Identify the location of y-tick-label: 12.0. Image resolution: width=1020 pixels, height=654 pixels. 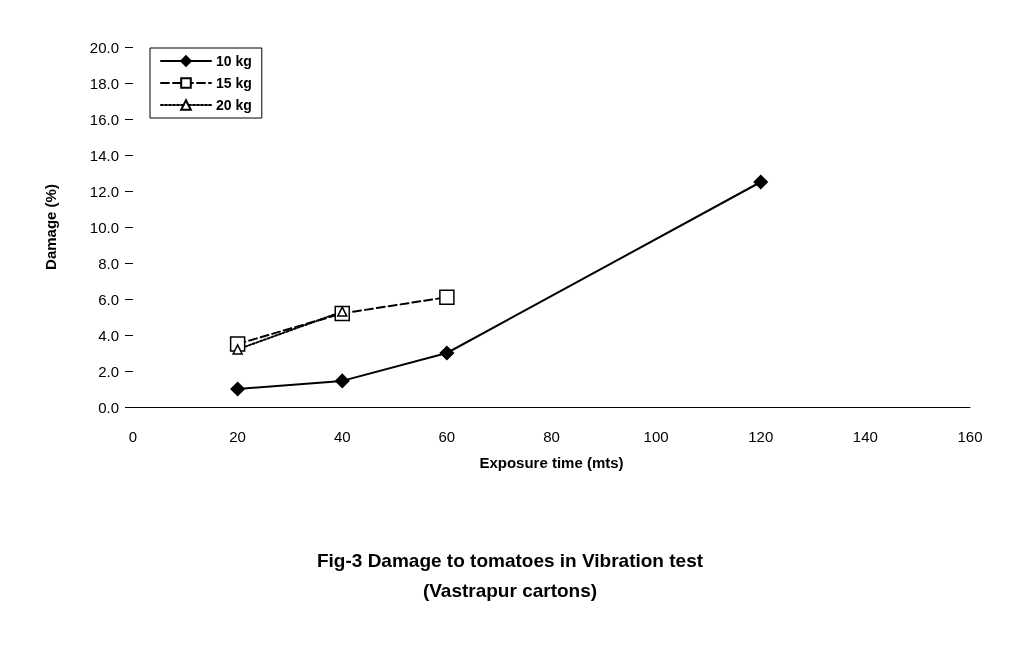
(104, 191).